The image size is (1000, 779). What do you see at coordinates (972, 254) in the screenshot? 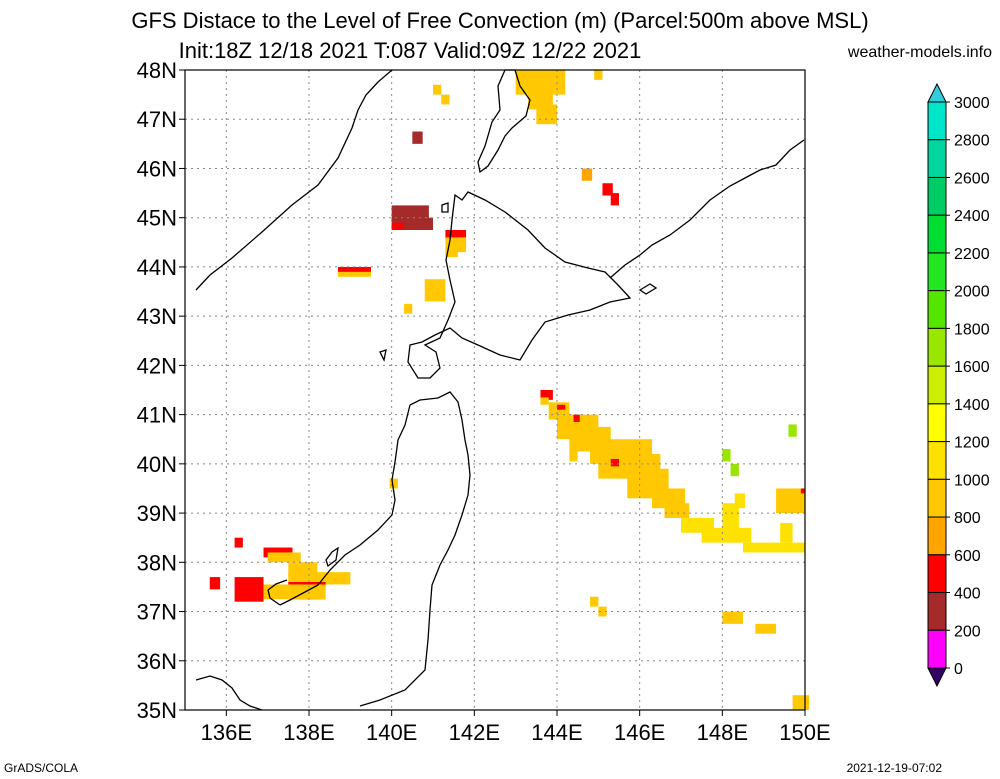
I see `colorbar-label: 2200` at bounding box center [972, 254].